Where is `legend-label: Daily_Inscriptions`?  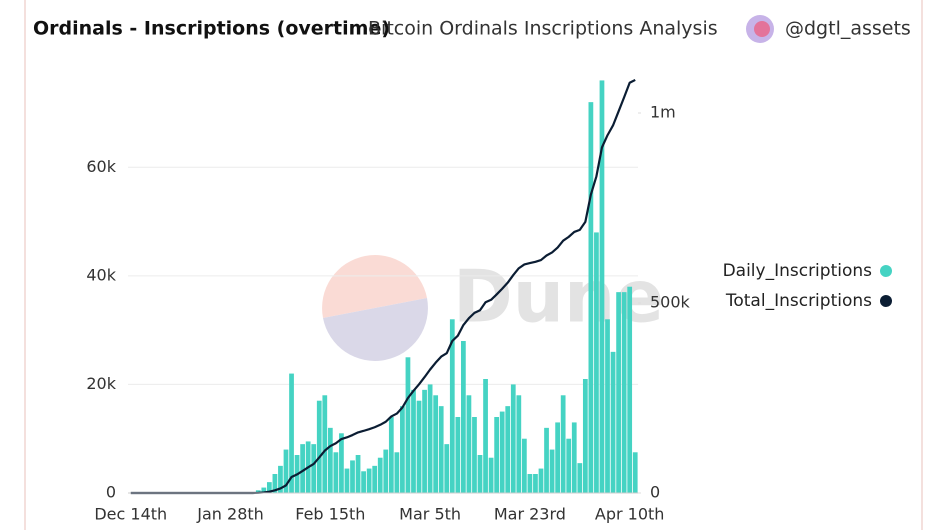 legend-label: Daily_Inscriptions is located at coordinates (798, 271).